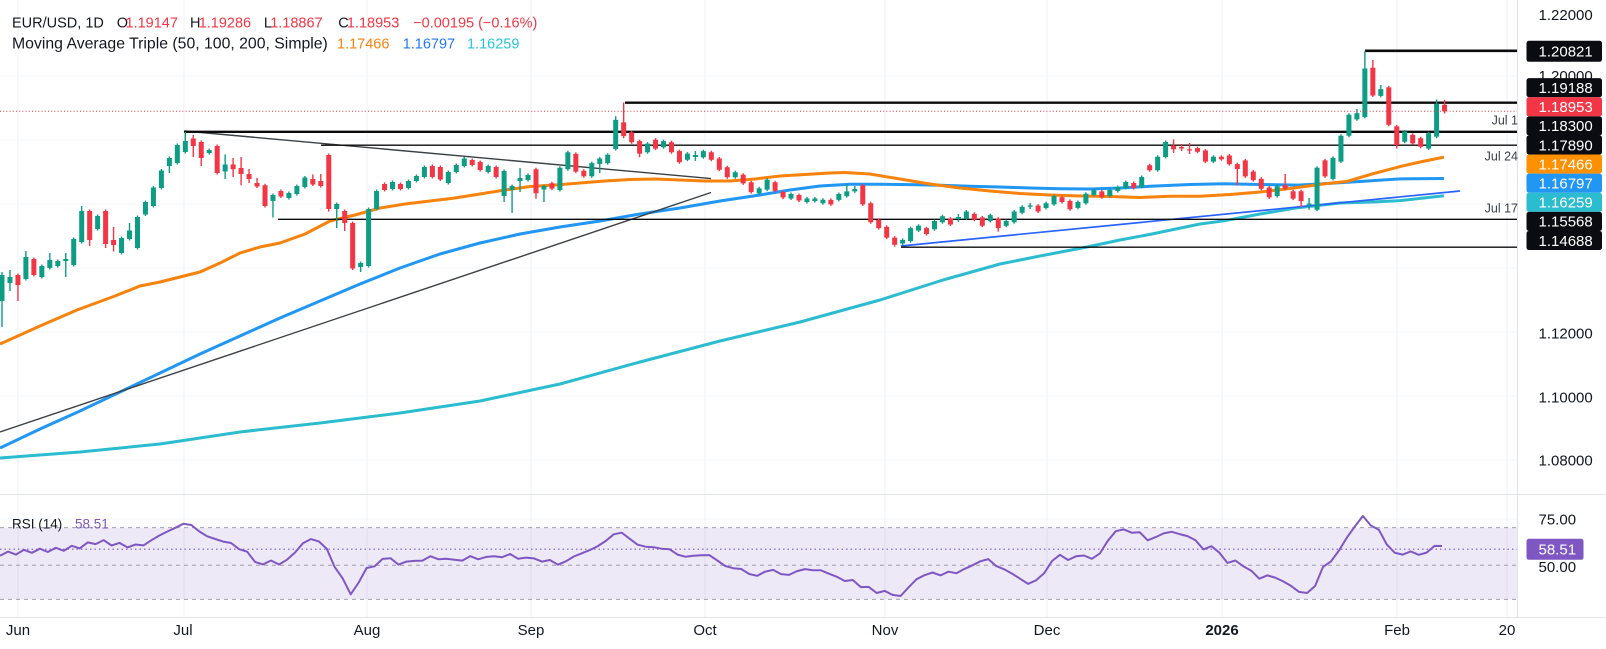 The width and height of the screenshot is (1606, 649). Describe the element at coordinates (705, 630) in the screenshot. I see `svg-text: Oct` at that location.